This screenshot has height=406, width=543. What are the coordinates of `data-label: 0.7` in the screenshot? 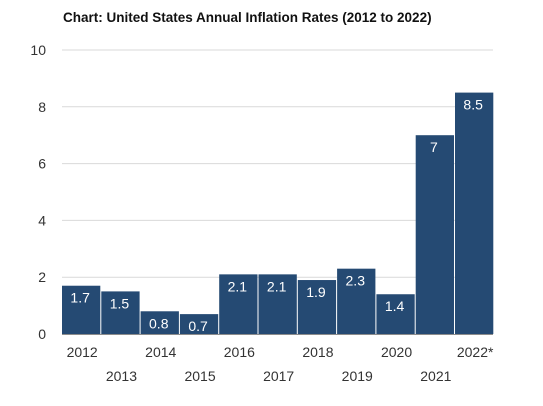 It's located at (198, 326).